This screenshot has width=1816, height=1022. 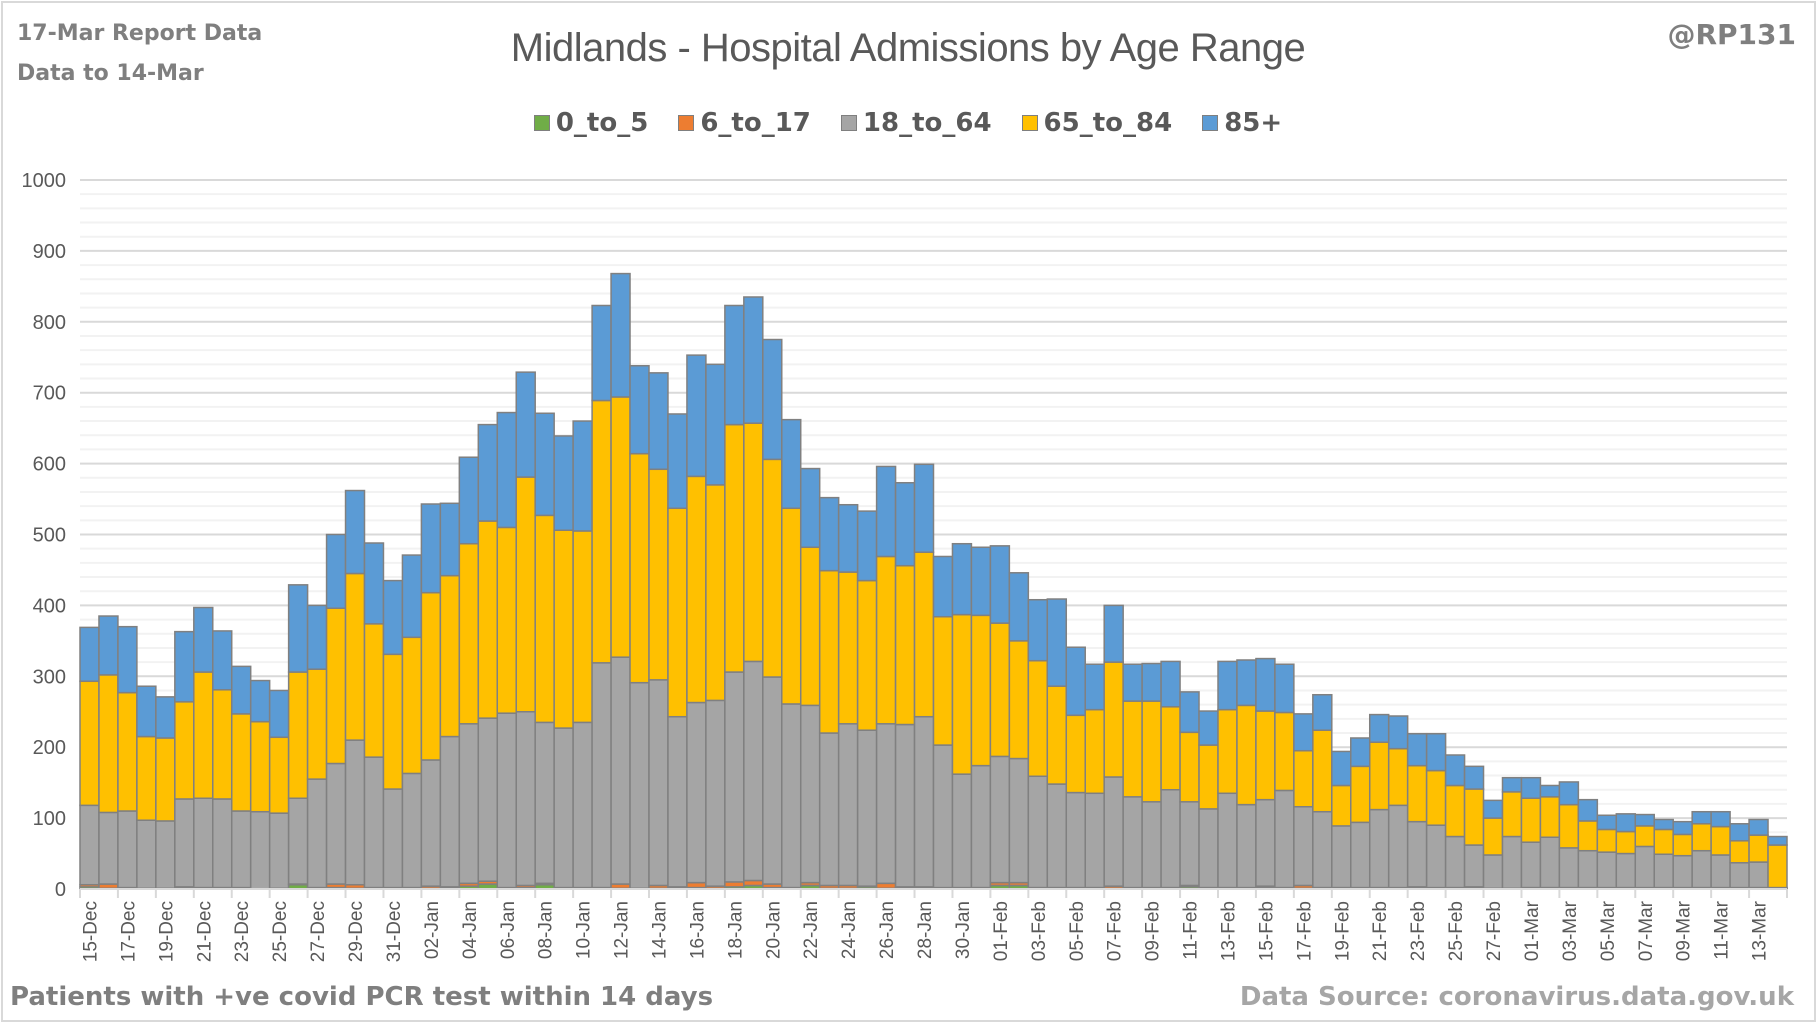 What do you see at coordinates (1153, 931) in the screenshot?
I see `x-tick-label: 09-Feb` at bounding box center [1153, 931].